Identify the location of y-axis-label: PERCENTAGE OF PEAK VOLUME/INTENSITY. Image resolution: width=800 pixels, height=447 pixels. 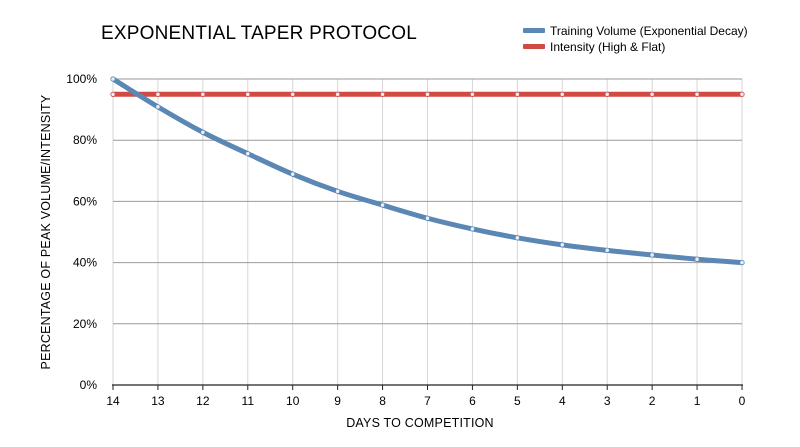
(46, 231).